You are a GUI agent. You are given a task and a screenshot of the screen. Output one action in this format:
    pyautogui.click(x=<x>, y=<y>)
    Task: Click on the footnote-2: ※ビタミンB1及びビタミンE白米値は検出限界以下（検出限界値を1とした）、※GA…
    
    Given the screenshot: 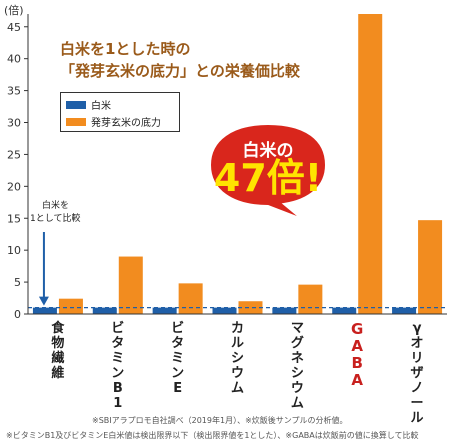 What is the action you would take?
    pyautogui.click(x=212, y=435)
    